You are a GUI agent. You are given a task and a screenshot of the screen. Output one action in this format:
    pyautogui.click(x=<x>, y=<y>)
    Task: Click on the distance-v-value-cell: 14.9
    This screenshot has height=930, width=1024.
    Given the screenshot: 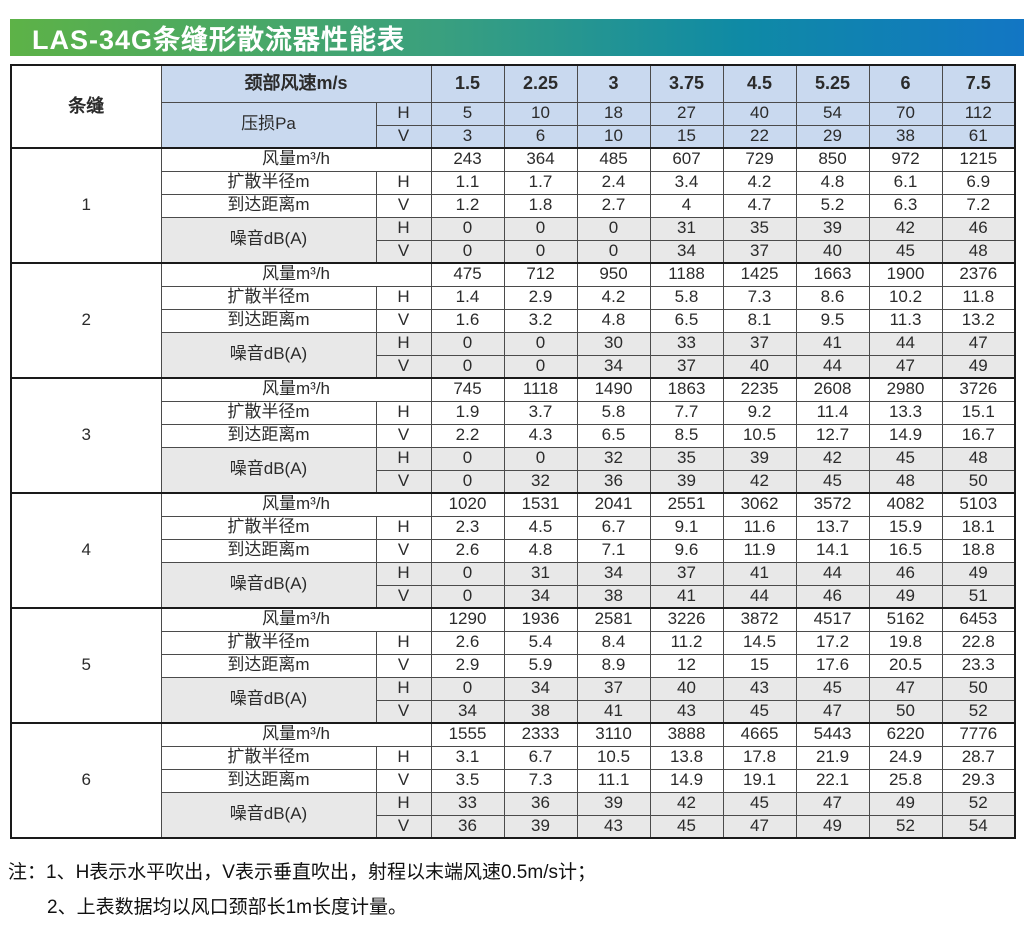 What is the action you would take?
    pyautogui.click(x=686, y=780)
    